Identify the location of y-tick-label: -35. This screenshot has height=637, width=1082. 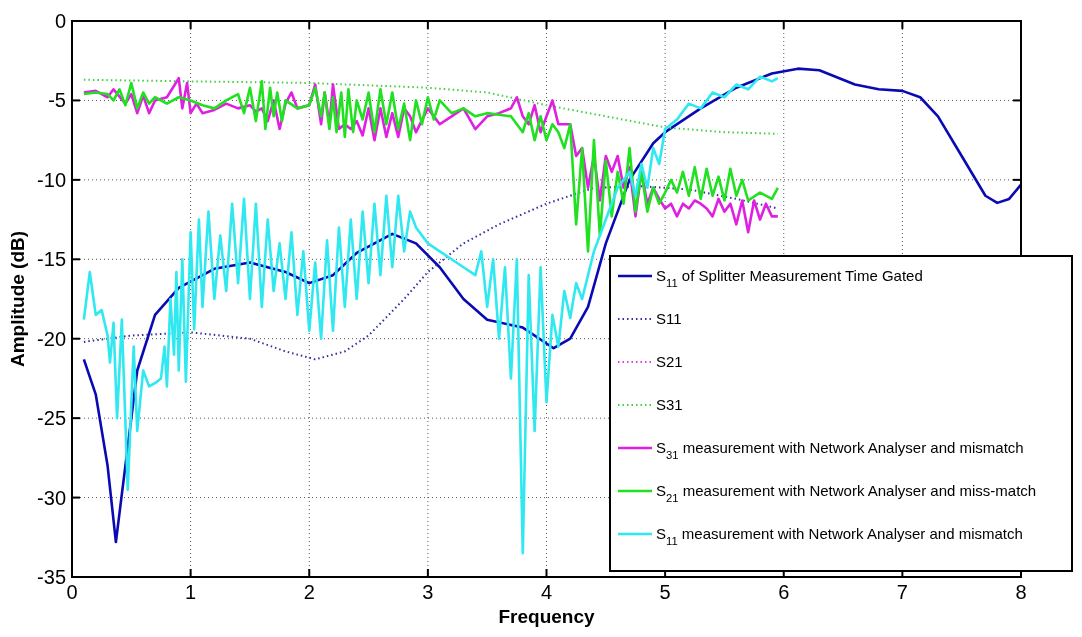
(51, 577).